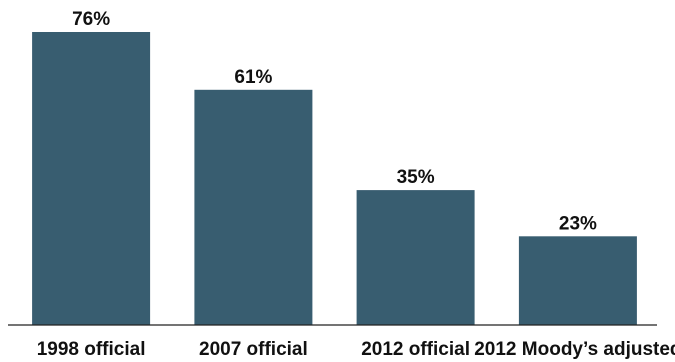 This screenshot has height=362, width=675. I want to click on category-label-1: 1998 official, so click(91, 349).